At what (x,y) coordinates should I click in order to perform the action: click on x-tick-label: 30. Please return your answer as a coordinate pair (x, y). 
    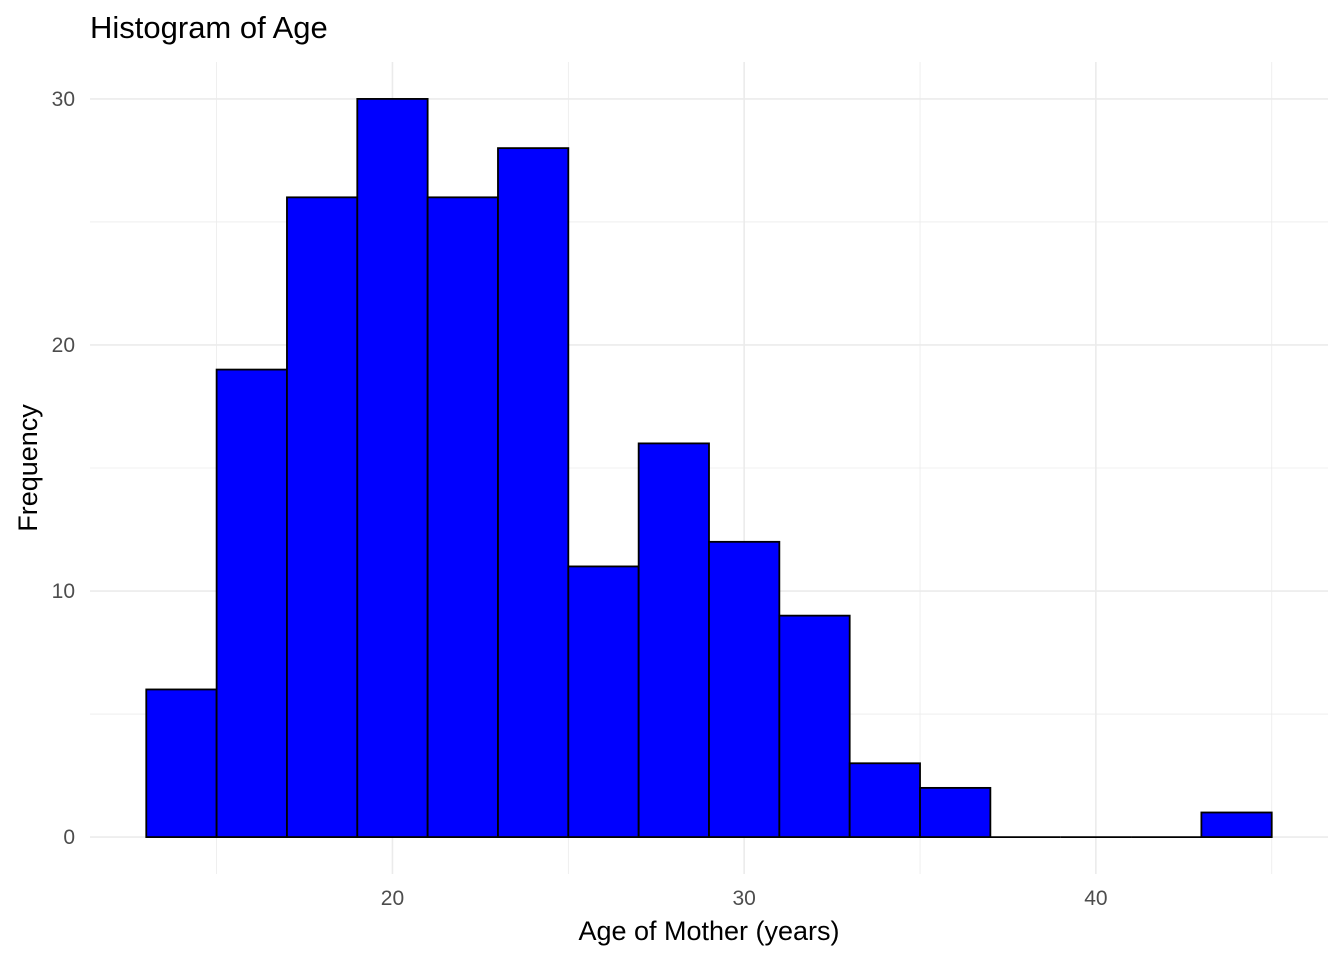
    Looking at the image, I should click on (743, 898).